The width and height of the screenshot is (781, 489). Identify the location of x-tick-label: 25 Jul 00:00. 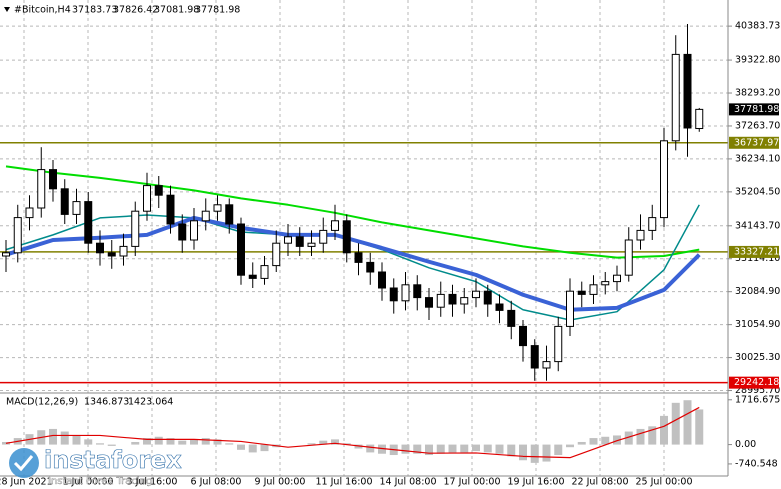
(664, 482).